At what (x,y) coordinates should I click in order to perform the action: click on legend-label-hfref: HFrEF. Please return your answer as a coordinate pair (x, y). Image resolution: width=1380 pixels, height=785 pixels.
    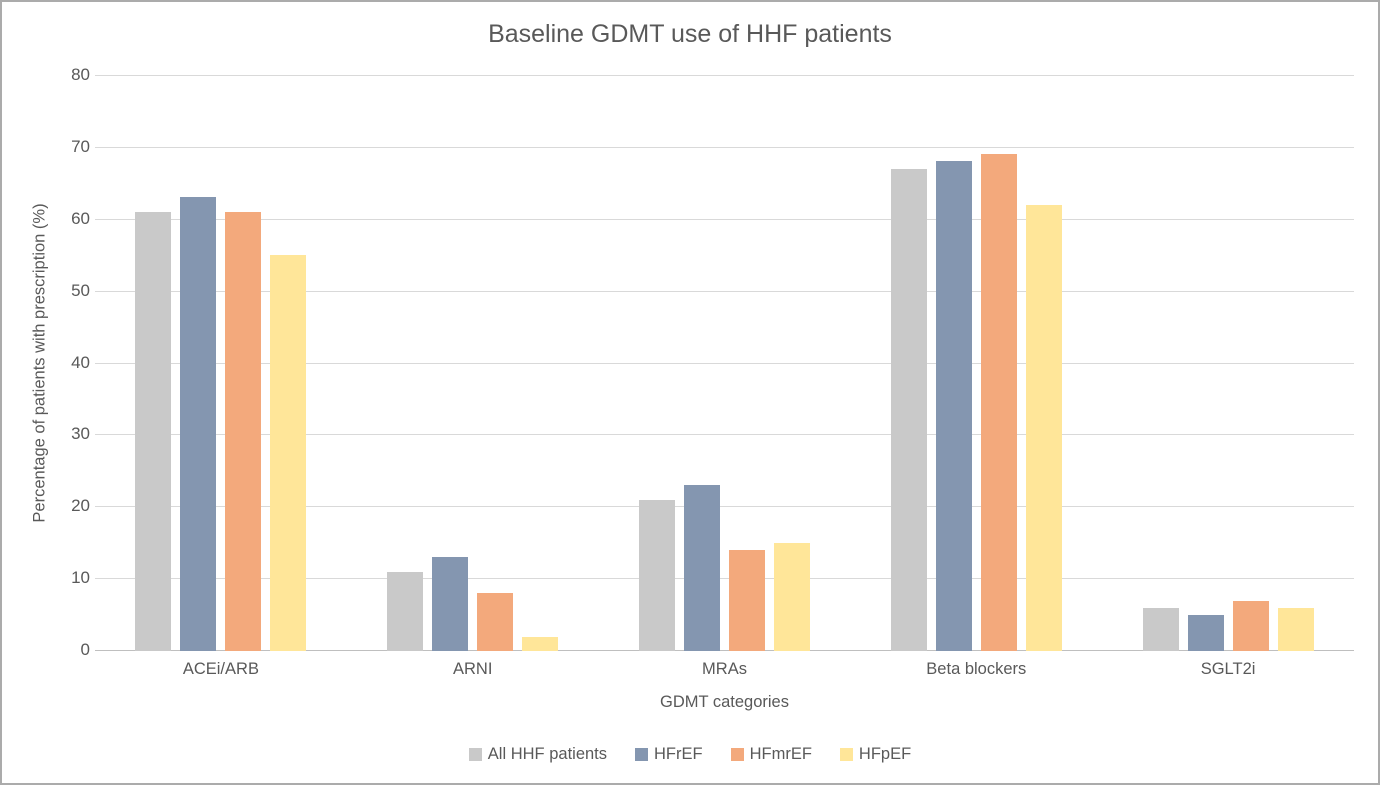
    Looking at the image, I should click on (678, 754).